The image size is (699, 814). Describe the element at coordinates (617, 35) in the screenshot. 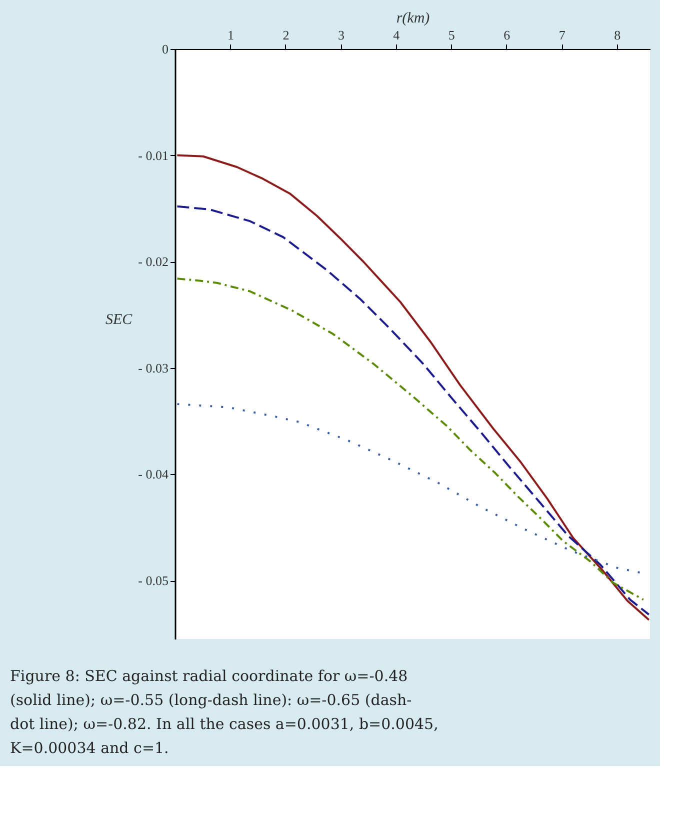

I see `x-tick-label: 8` at that location.